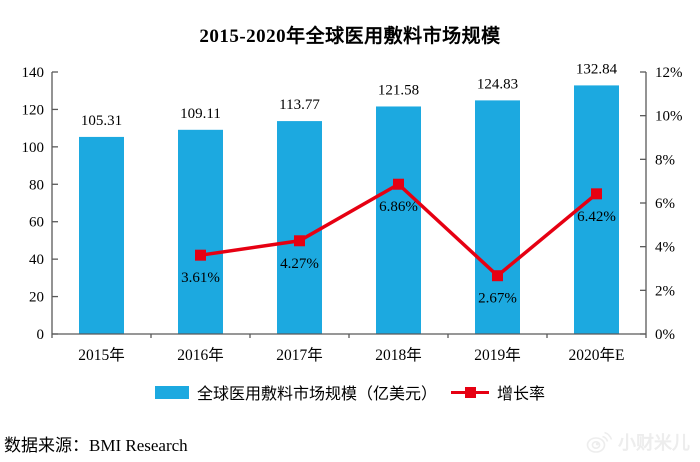  I want to click on line-marker-2020年E, so click(596, 194).